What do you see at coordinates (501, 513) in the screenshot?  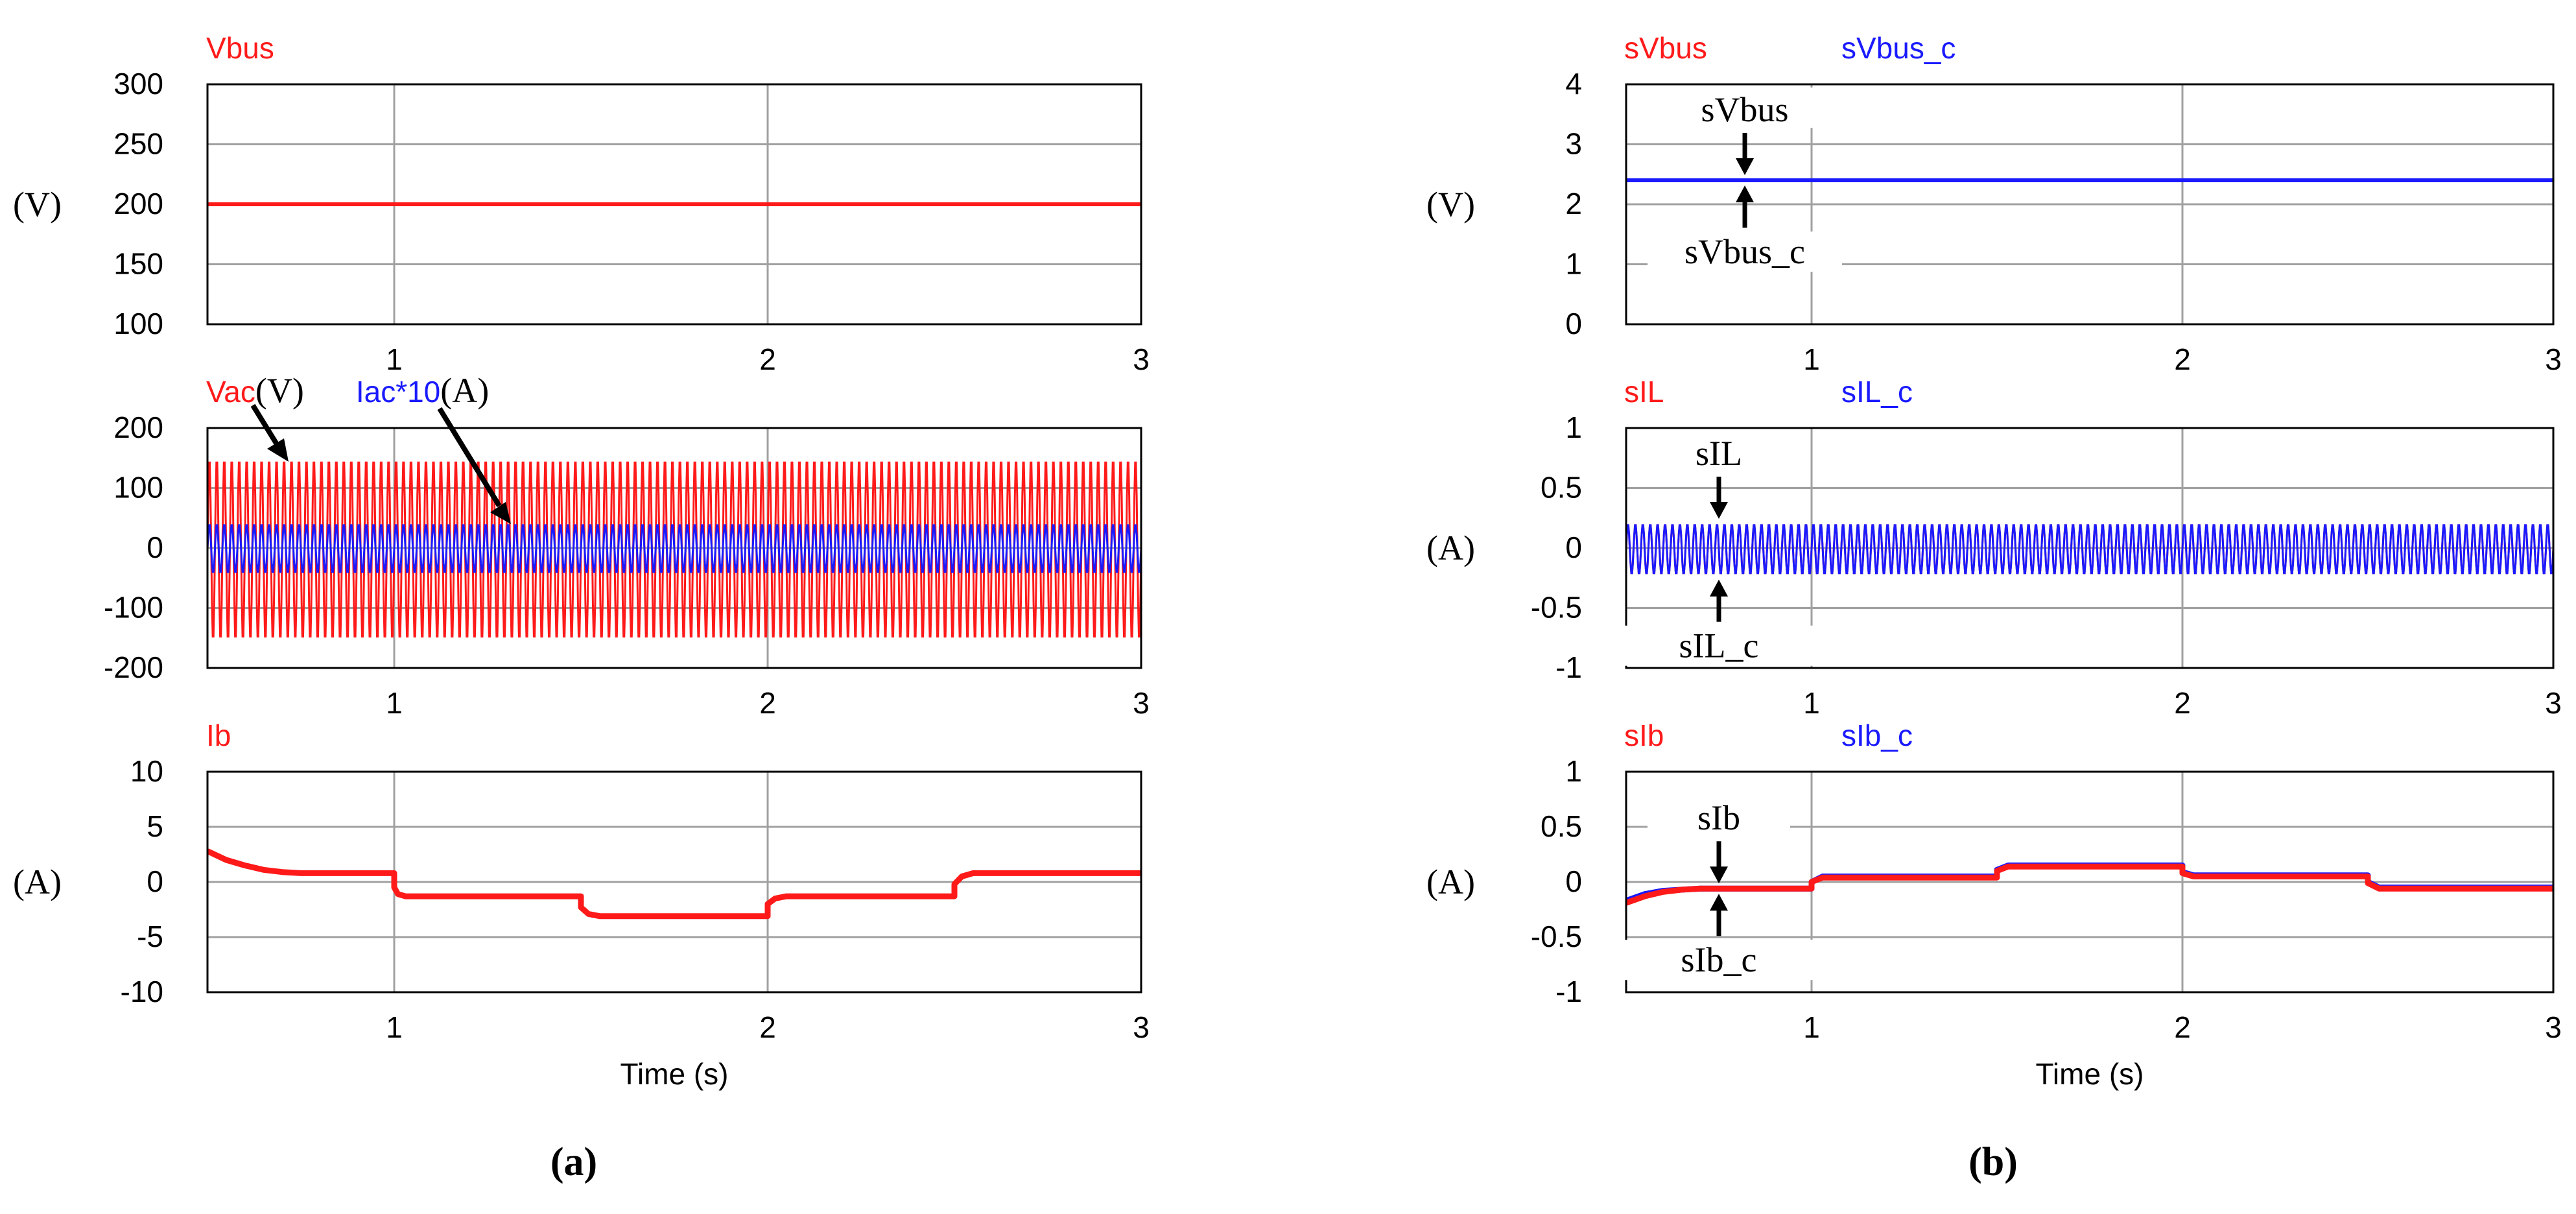 I see `arrow-head-iac` at bounding box center [501, 513].